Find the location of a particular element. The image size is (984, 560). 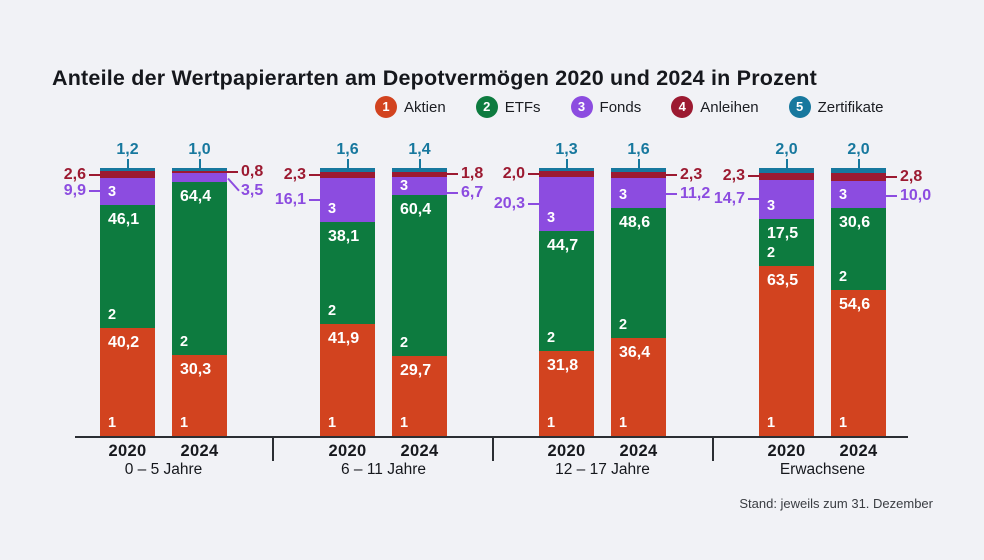

legend-badge-2: 2 is located at coordinates (486, 107).